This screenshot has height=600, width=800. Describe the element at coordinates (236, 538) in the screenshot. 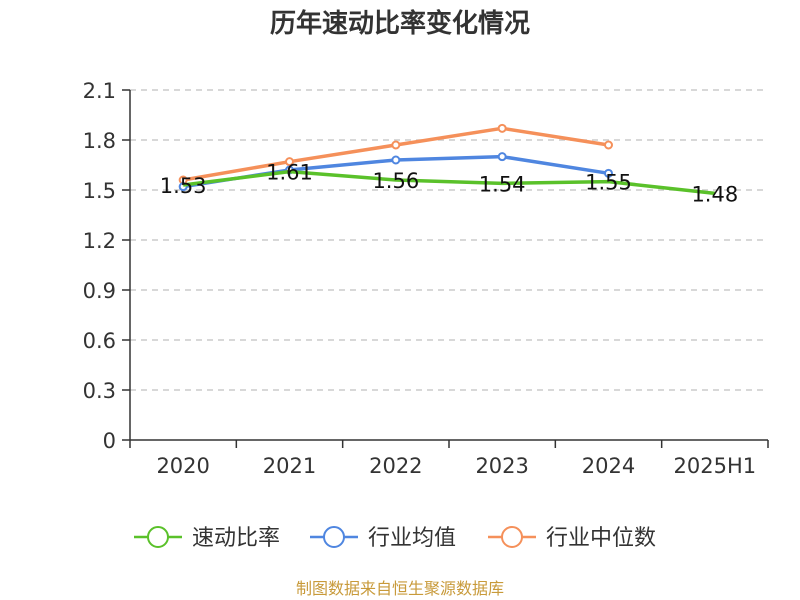

I see `legend-label: 速动比率` at that location.